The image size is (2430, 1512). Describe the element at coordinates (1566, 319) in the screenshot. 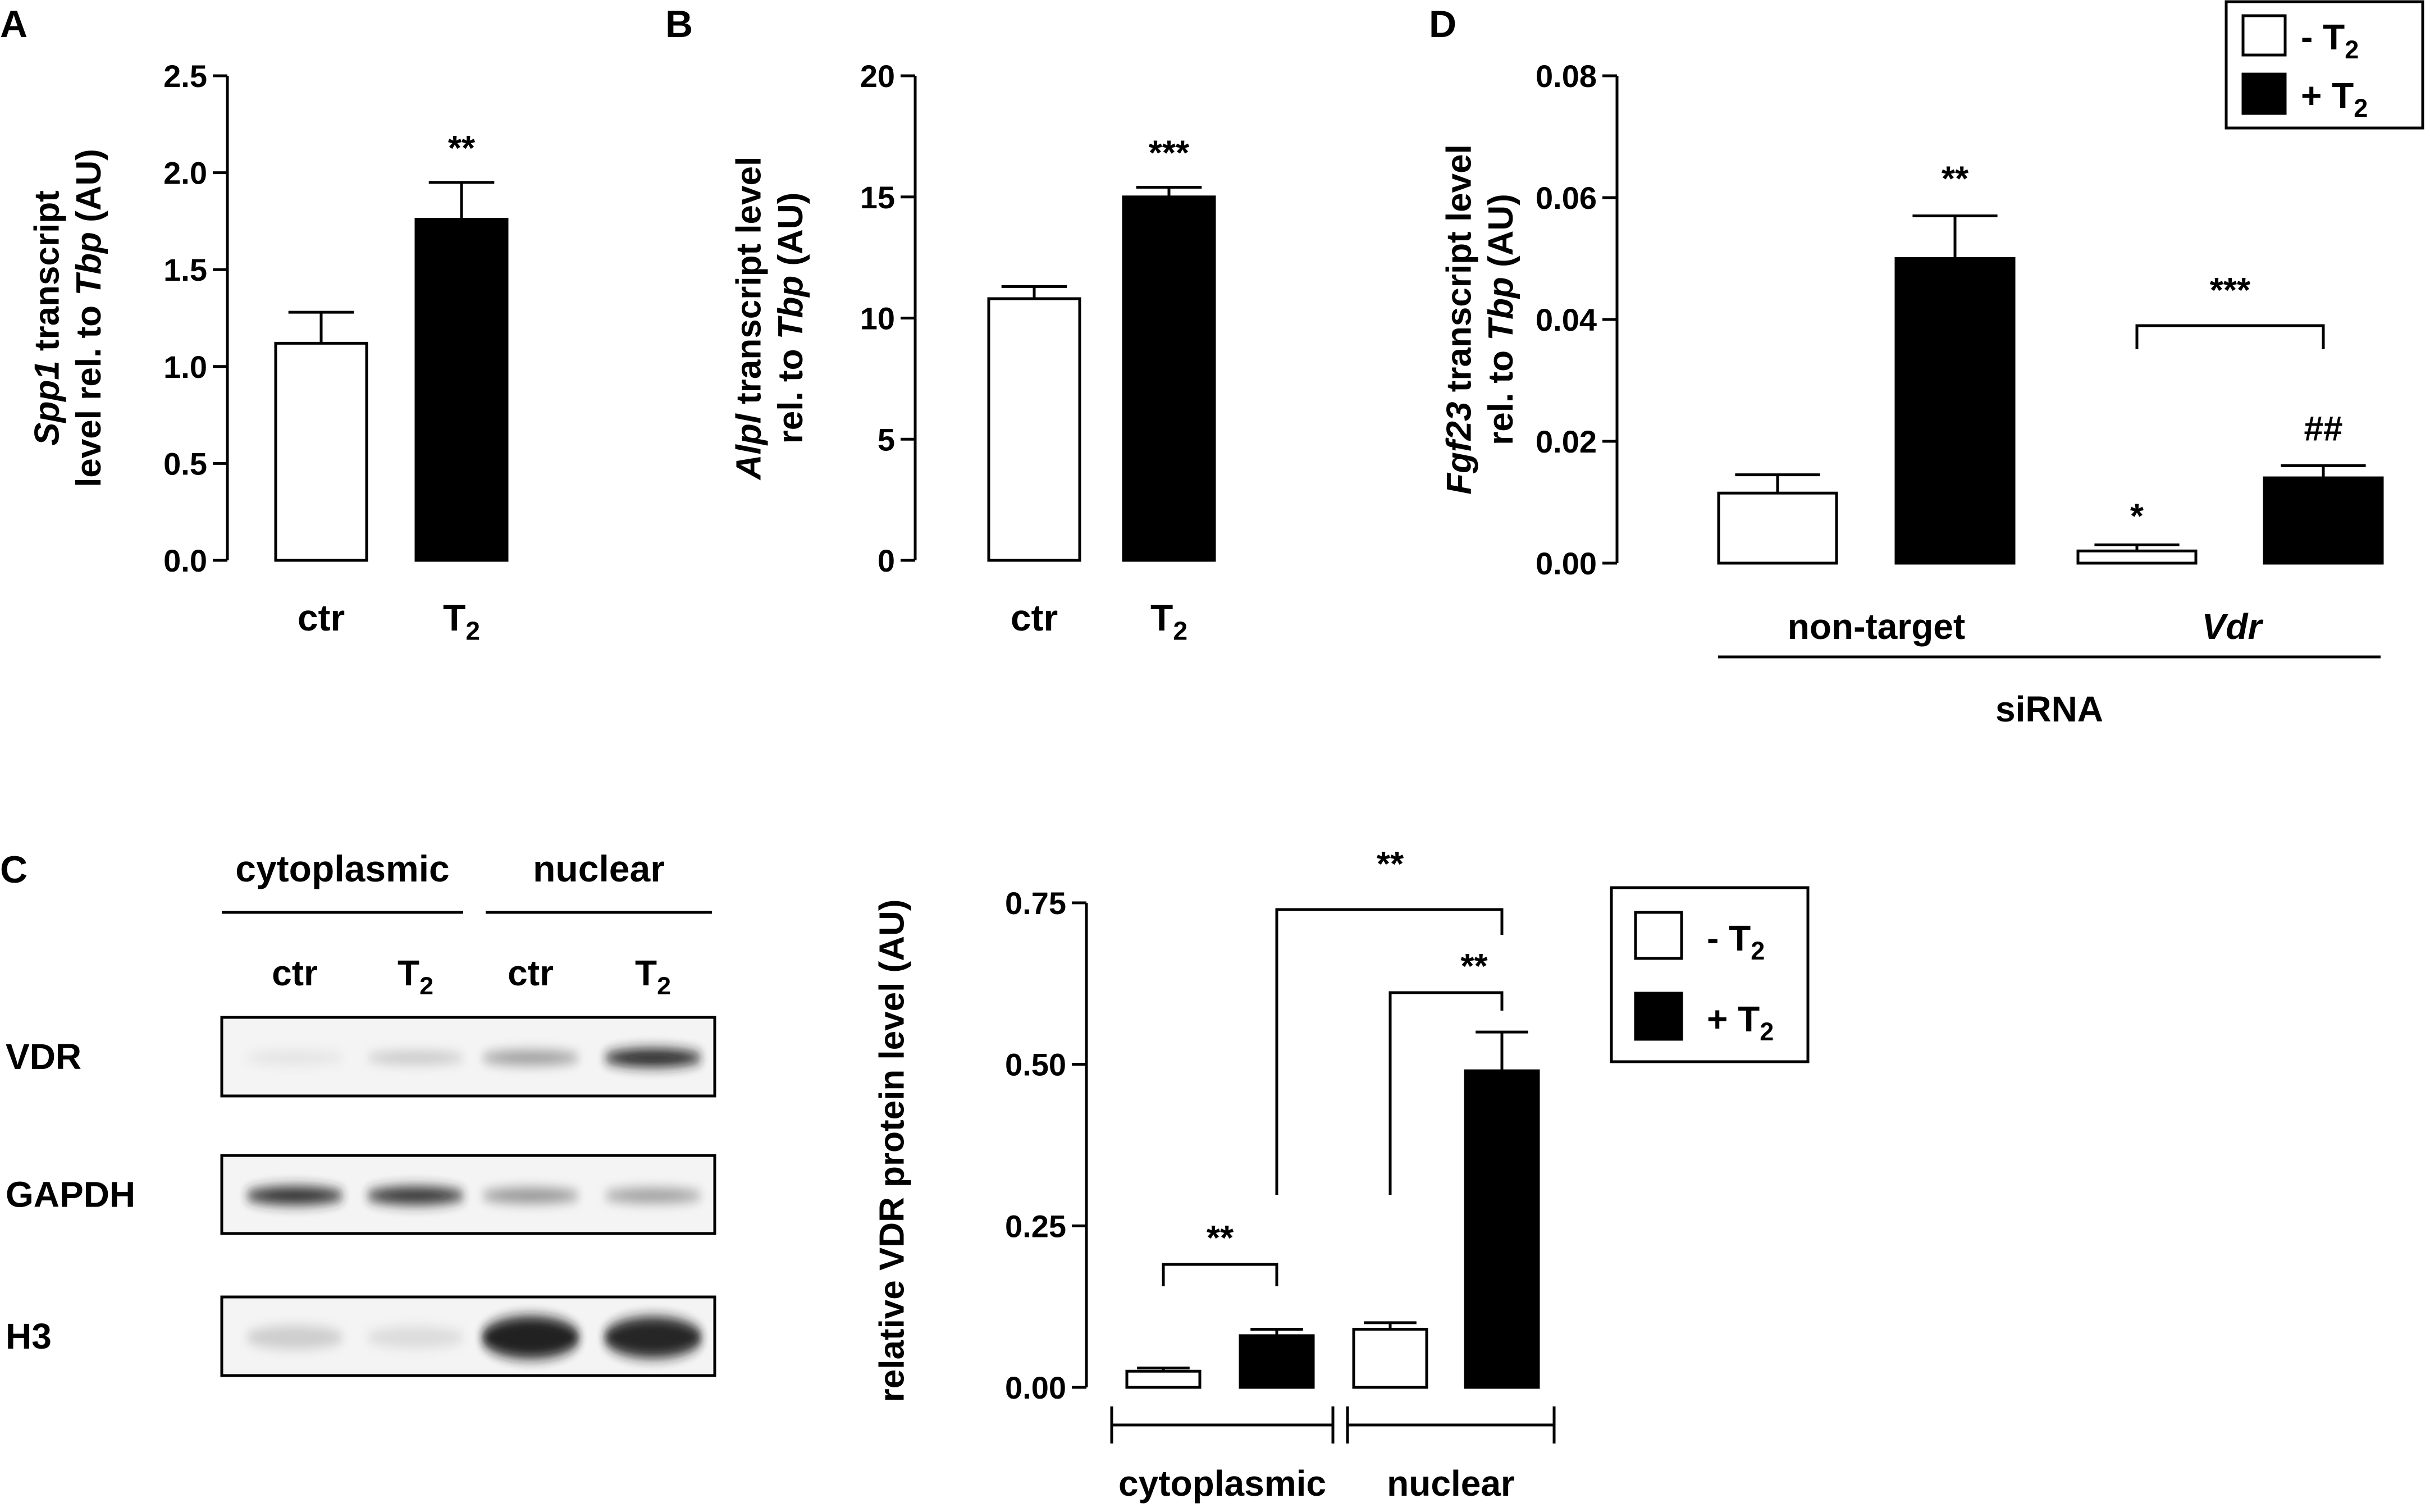

I see `chart-d-y-tick-label: 0.04` at that location.